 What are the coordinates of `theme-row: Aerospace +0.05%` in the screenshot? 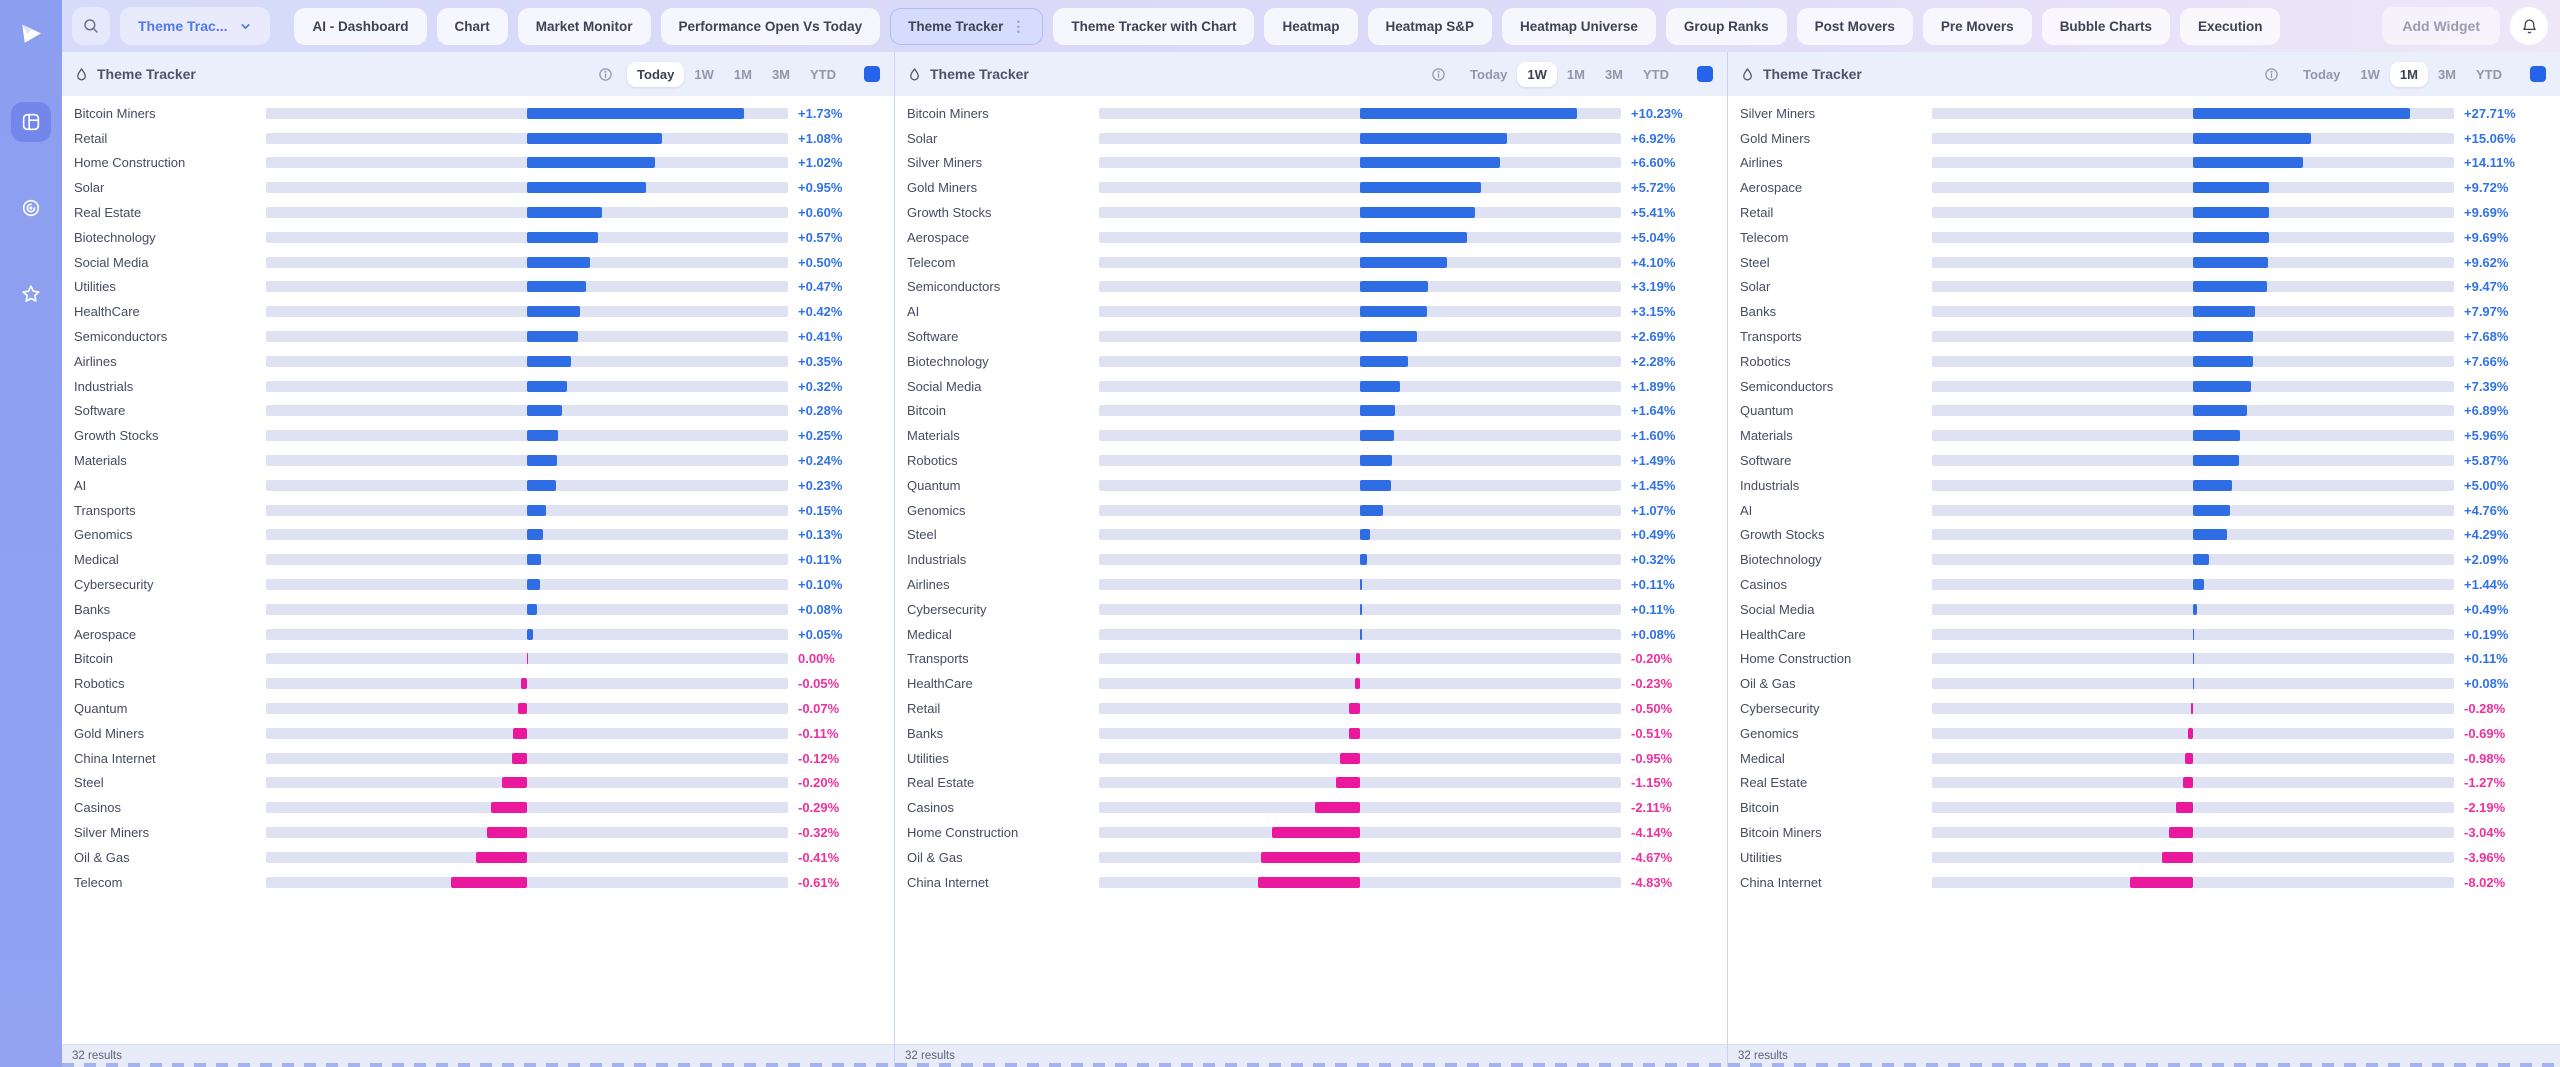 It's located at (478, 634).